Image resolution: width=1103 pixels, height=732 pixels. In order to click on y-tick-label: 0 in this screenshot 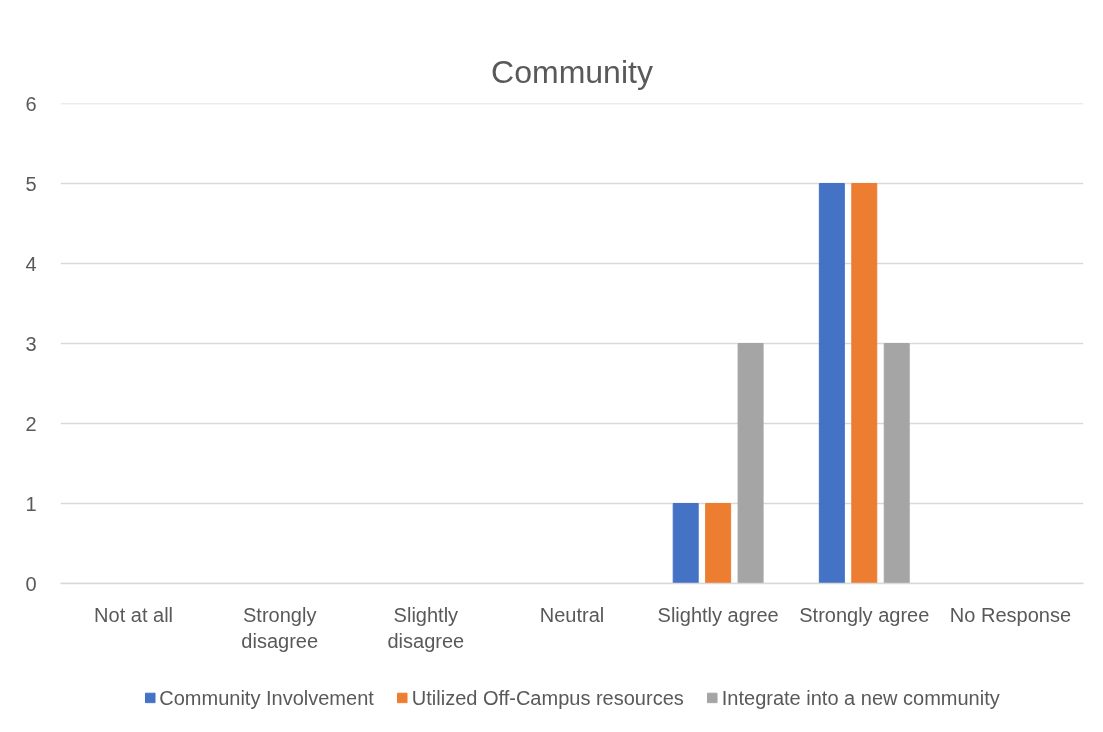, I will do `click(31, 583)`.